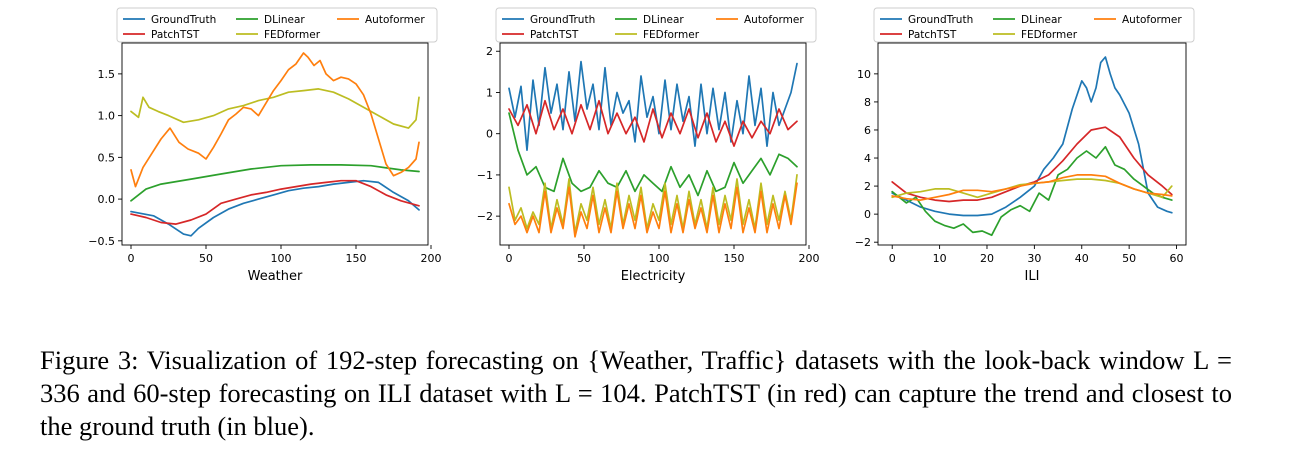  What do you see at coordinates (867, 158) in the screenshot?
I see `y-tick-label: 4` at bounding box center [867, 158].